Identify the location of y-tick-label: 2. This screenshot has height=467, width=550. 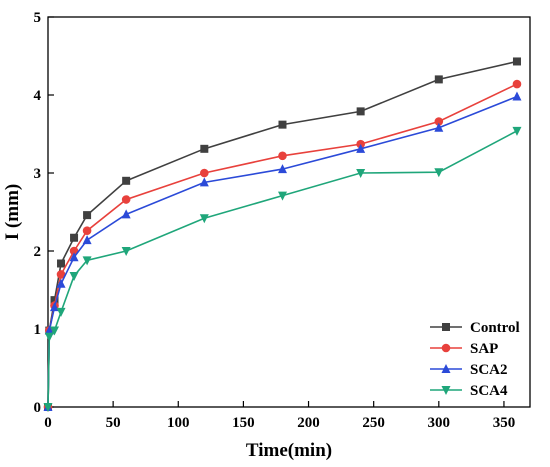
(38, 252).